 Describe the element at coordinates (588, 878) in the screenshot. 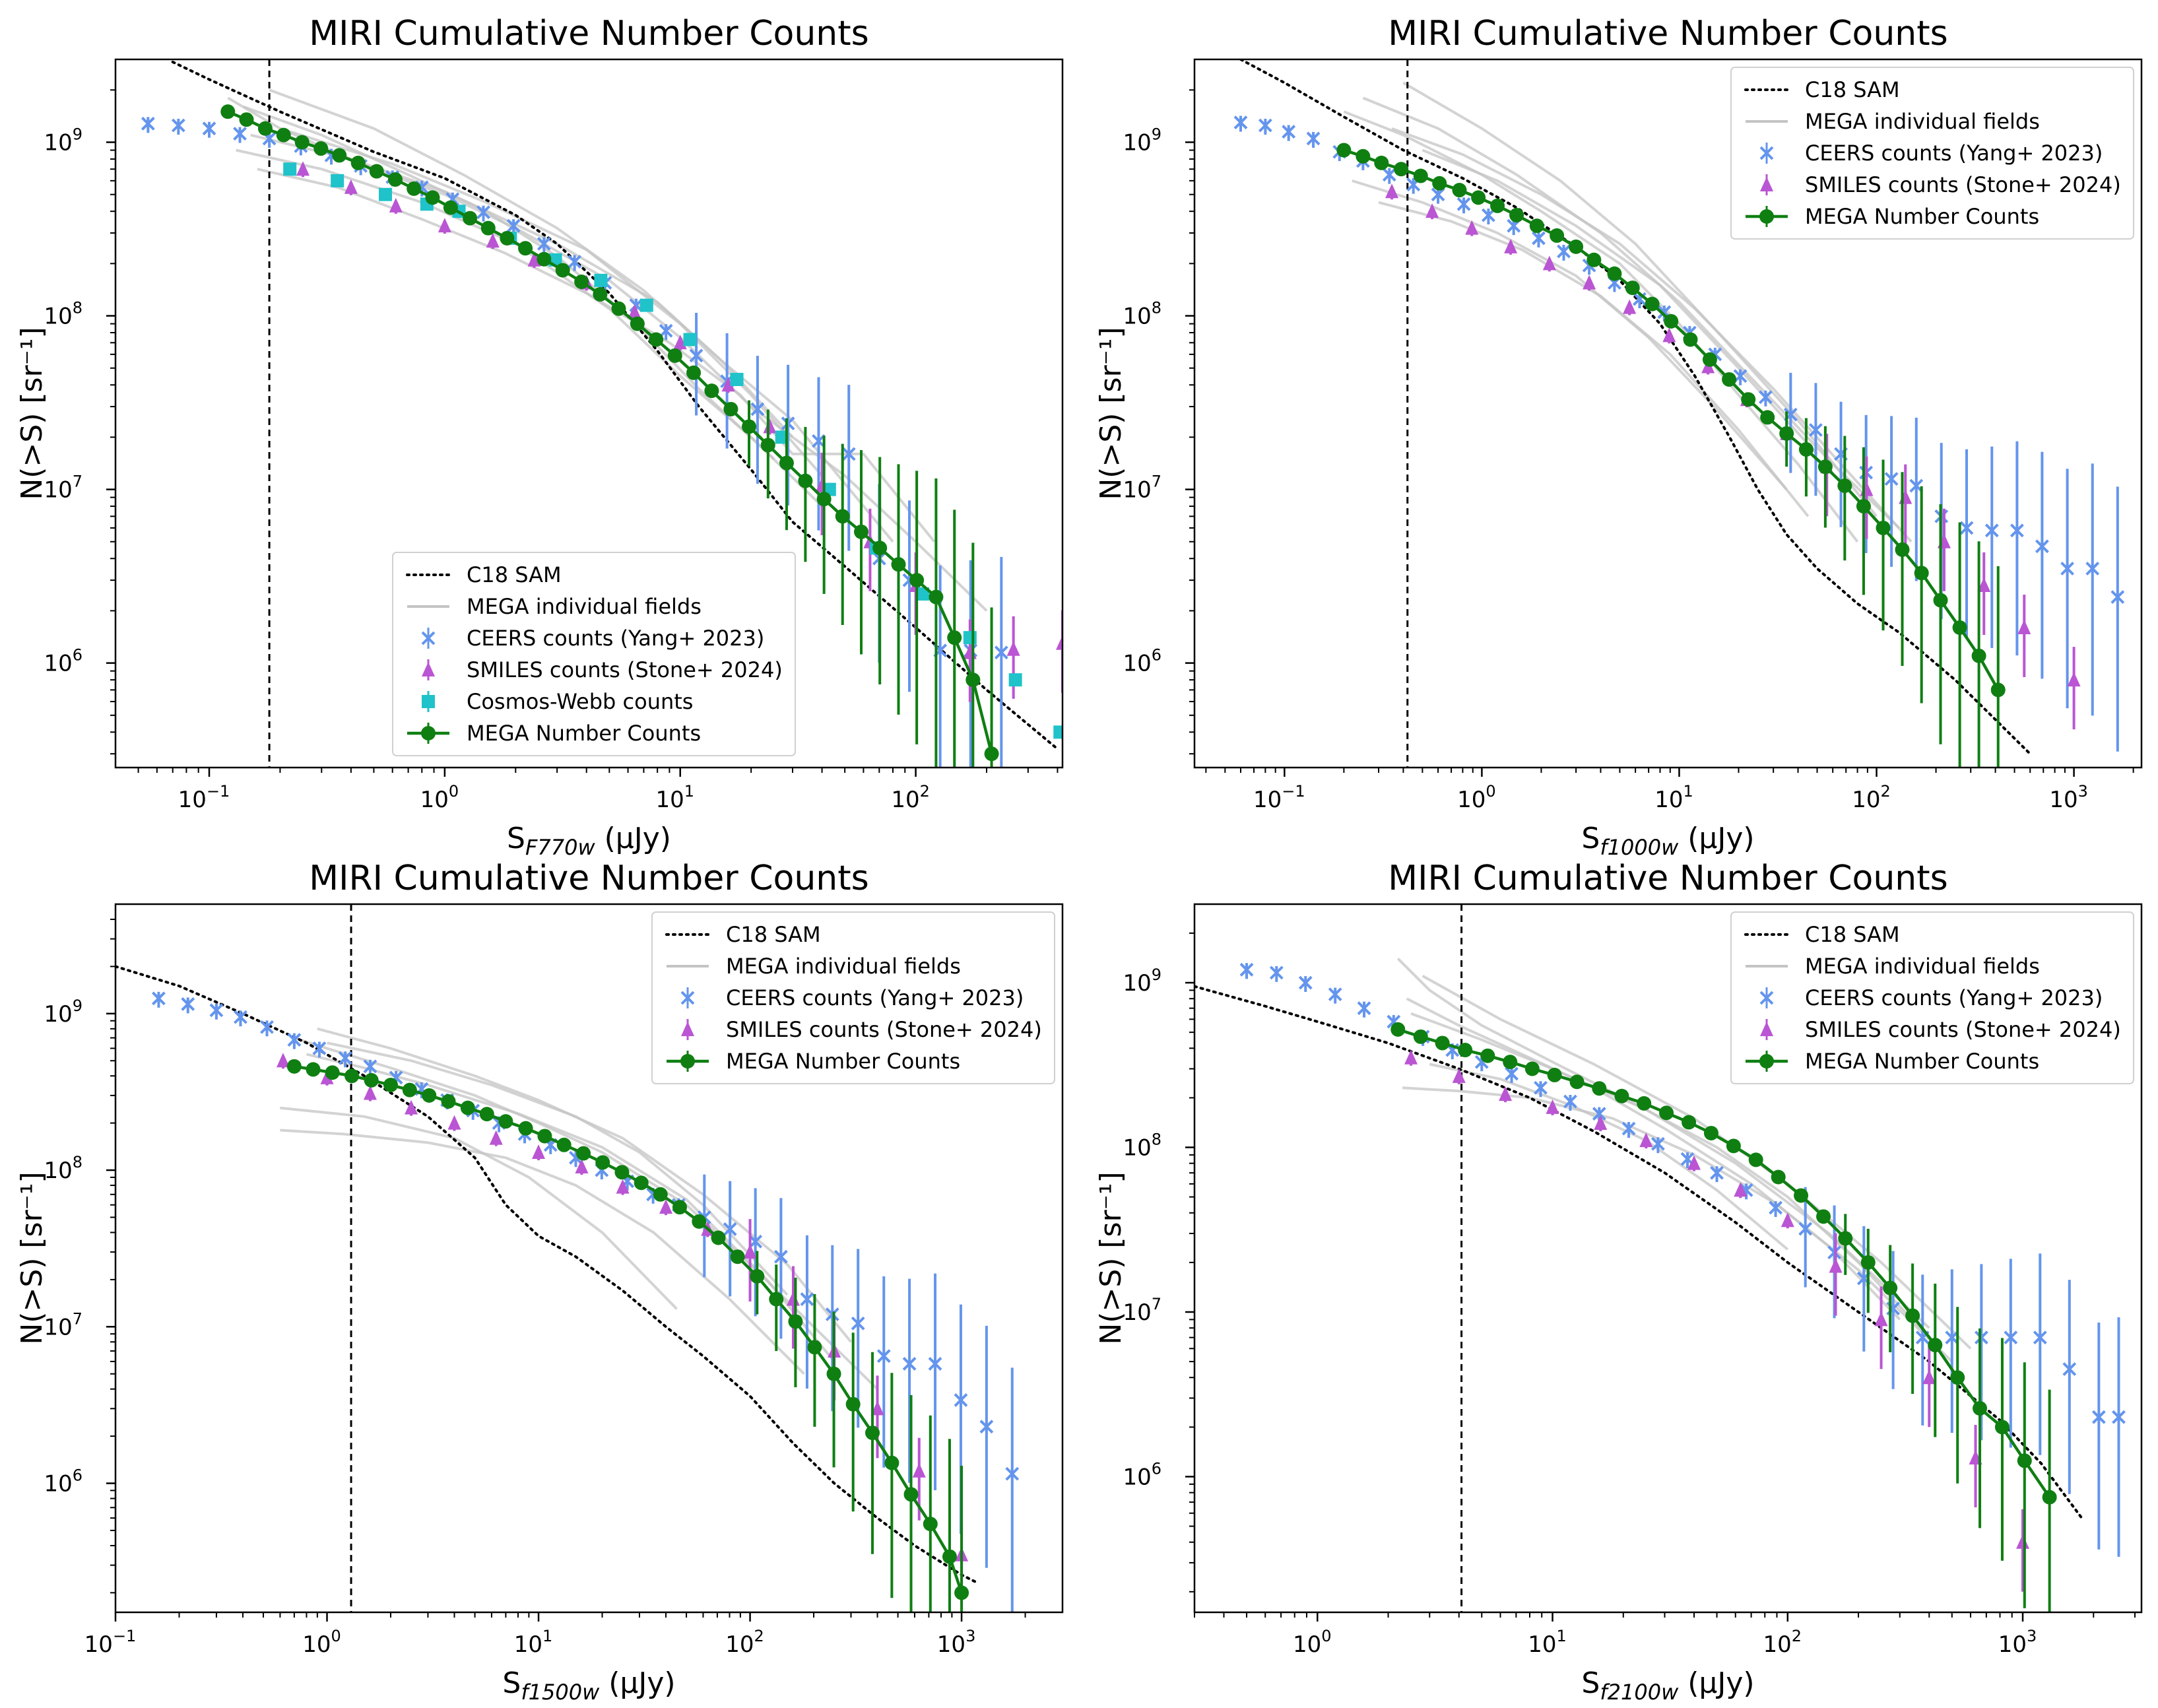

I see `chart-title: MIRI Cumulative Number Counts` at that location.